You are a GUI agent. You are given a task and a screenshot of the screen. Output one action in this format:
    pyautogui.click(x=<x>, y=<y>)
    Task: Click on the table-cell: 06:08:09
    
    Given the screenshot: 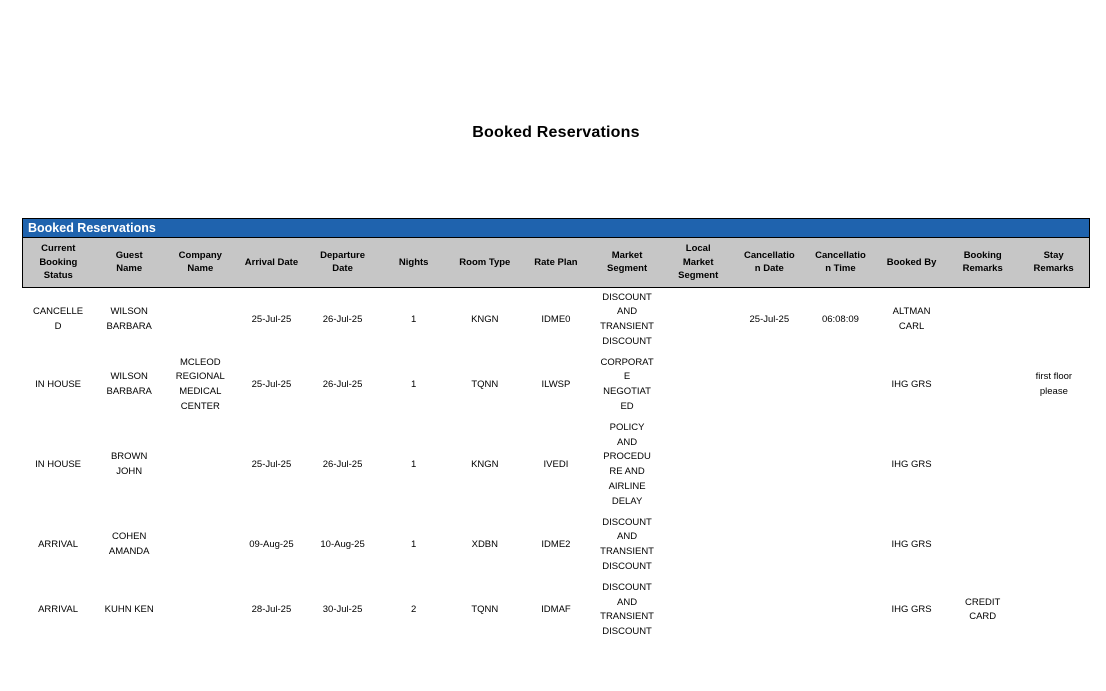 What is the action you would take?
    pyautogui.click(x=840, y=320)
    